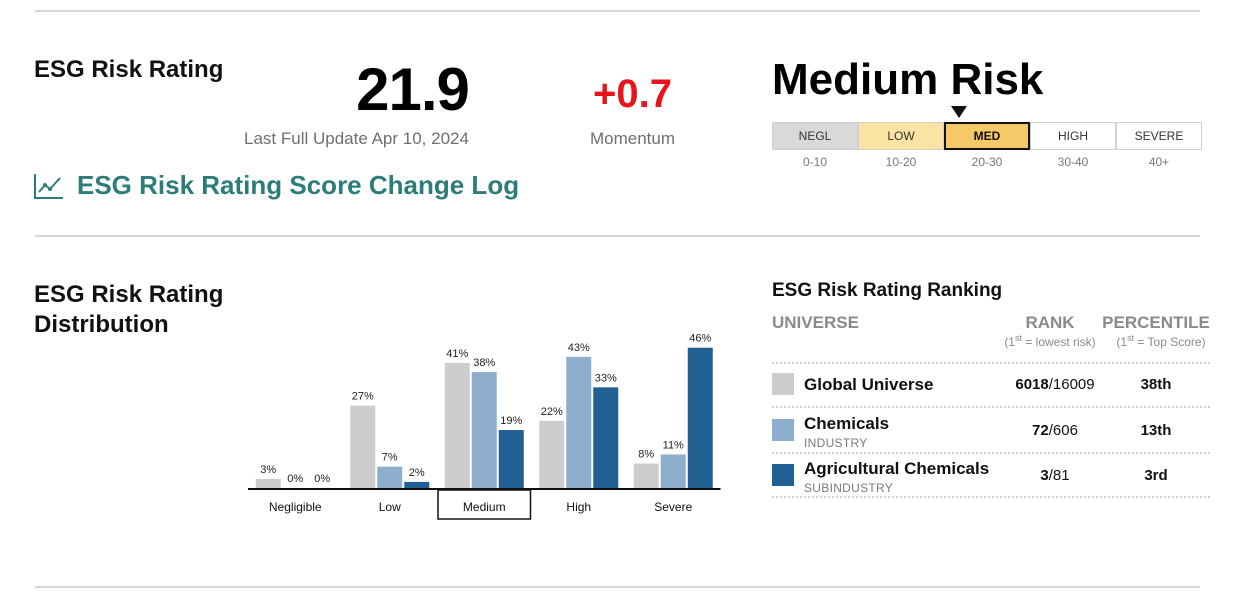 The height and width of the screenshot is (607, 1245). I want to click on risk-segment-label: LOW, so click(901, 136).